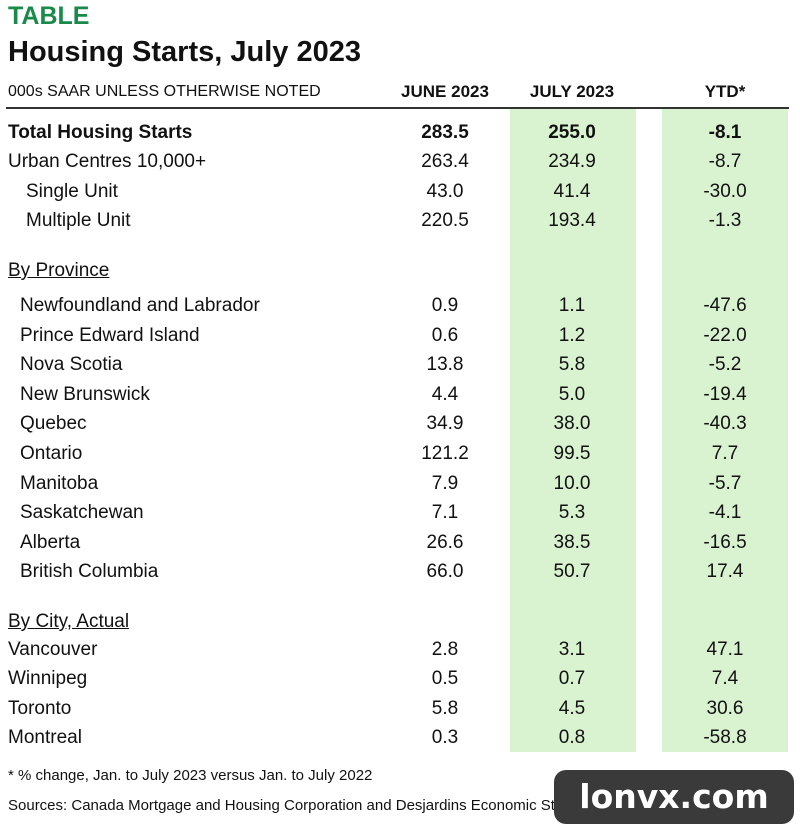 The height and width of the screenshot is (827, 800). What do you see at coordinates (445, 335) in the screenshot?
I see `cell-value: 0.6` at bounding box center [445, 335].